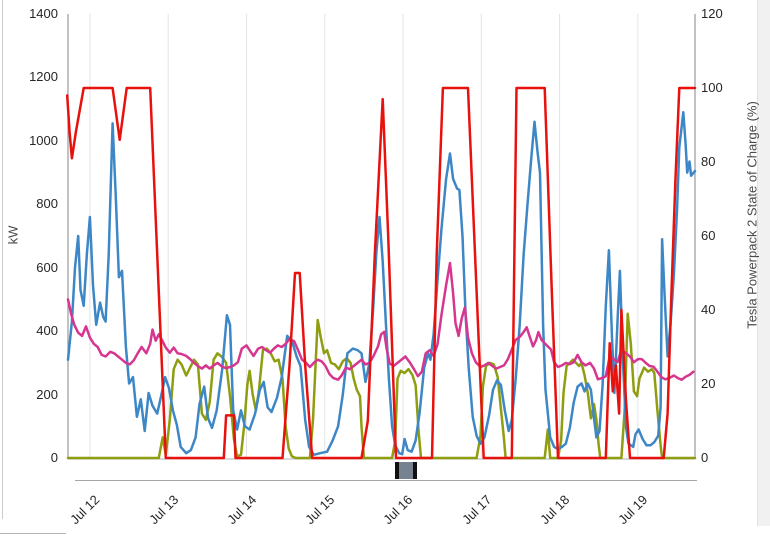  What do you see at coordinates (43, 77) in the screenshot?
I see `left-axis-tick-label: 1200` at bounding box center [43, 77].